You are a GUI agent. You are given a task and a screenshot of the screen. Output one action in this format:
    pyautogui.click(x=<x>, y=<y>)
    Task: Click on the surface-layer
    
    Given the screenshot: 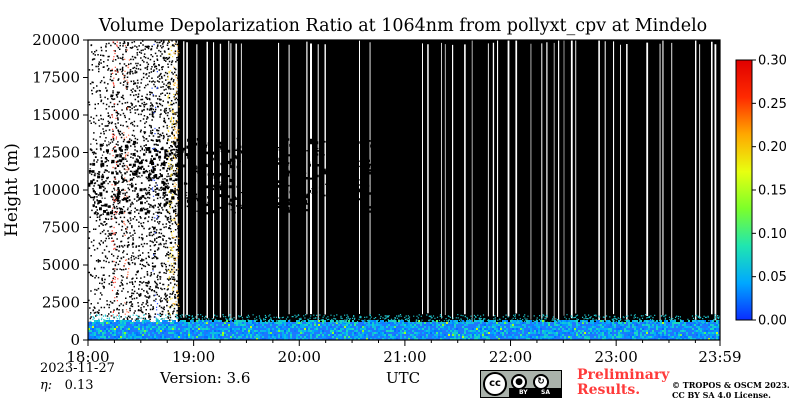 What is the action you would take?
    pyautogui.click(x=404, y=327)
    